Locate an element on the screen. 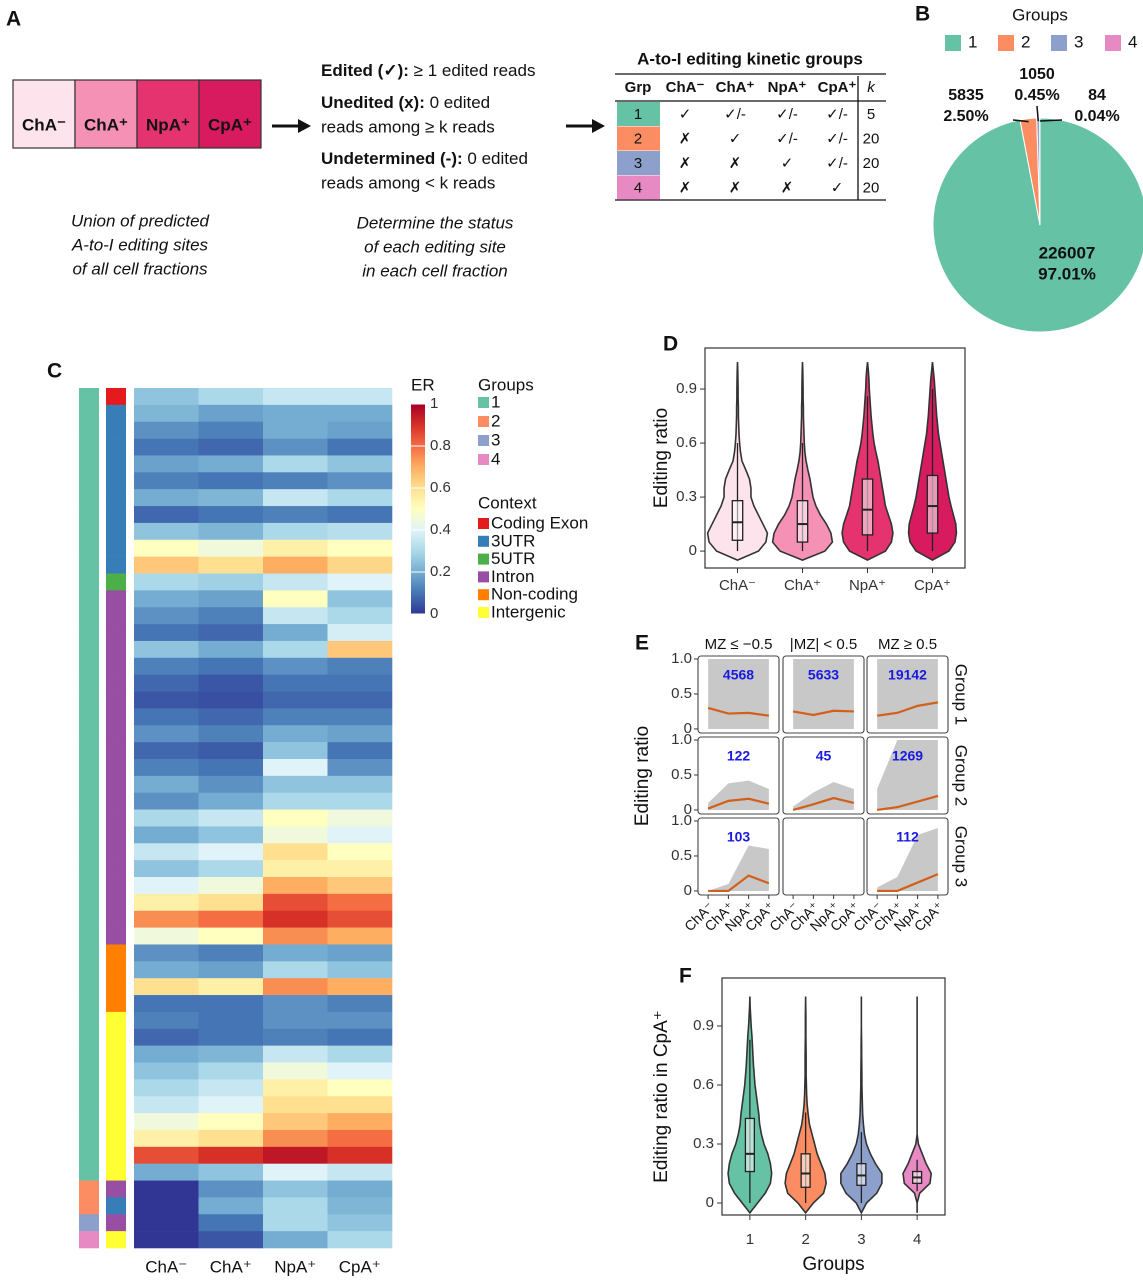  table-cell: ✓/- is located at coordinates (735, 114).